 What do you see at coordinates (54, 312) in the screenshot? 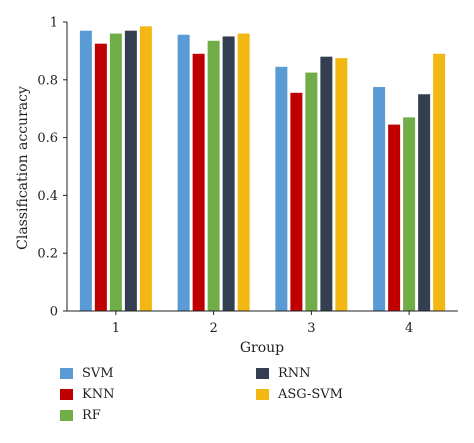
I see `y-tick-label: 0` at bounding box center [54, 312].